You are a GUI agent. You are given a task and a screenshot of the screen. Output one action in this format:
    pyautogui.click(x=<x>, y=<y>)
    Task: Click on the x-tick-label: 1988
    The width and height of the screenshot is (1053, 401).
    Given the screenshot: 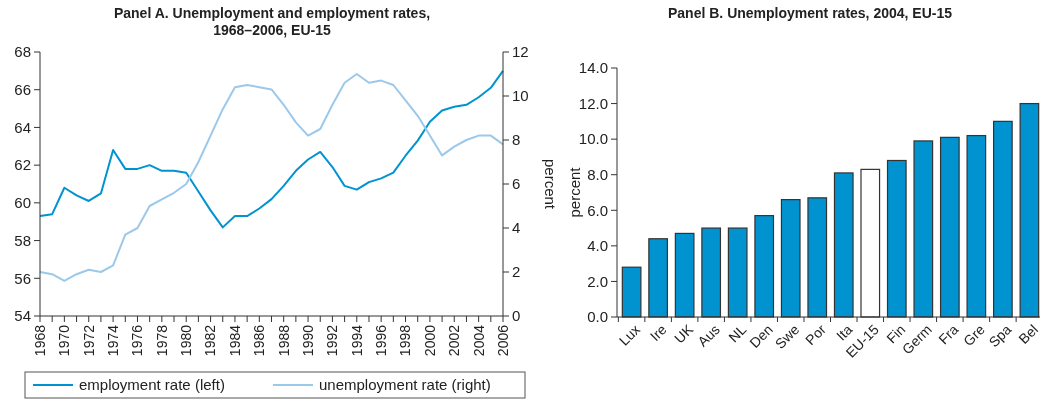 What is the action you would take?
    pyautogui.click(x=283, y=340)
    